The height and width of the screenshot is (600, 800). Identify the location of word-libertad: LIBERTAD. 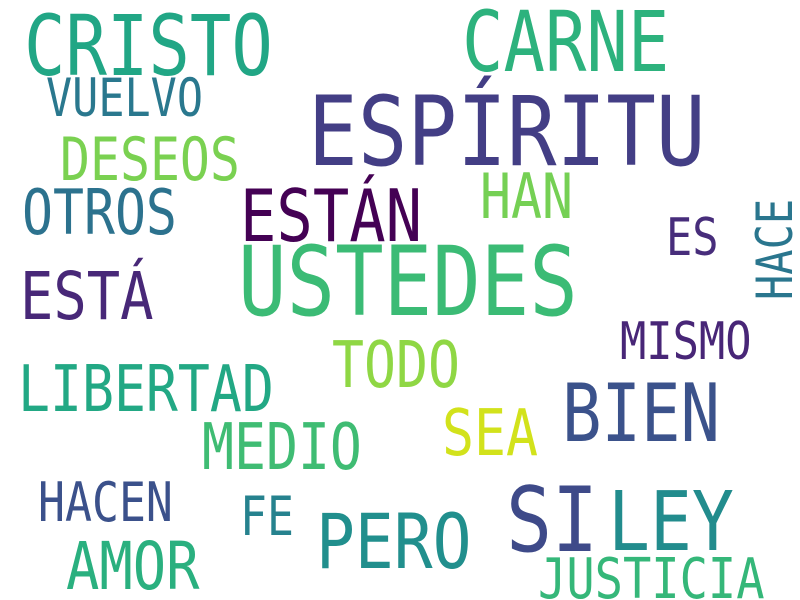
(146, 390).